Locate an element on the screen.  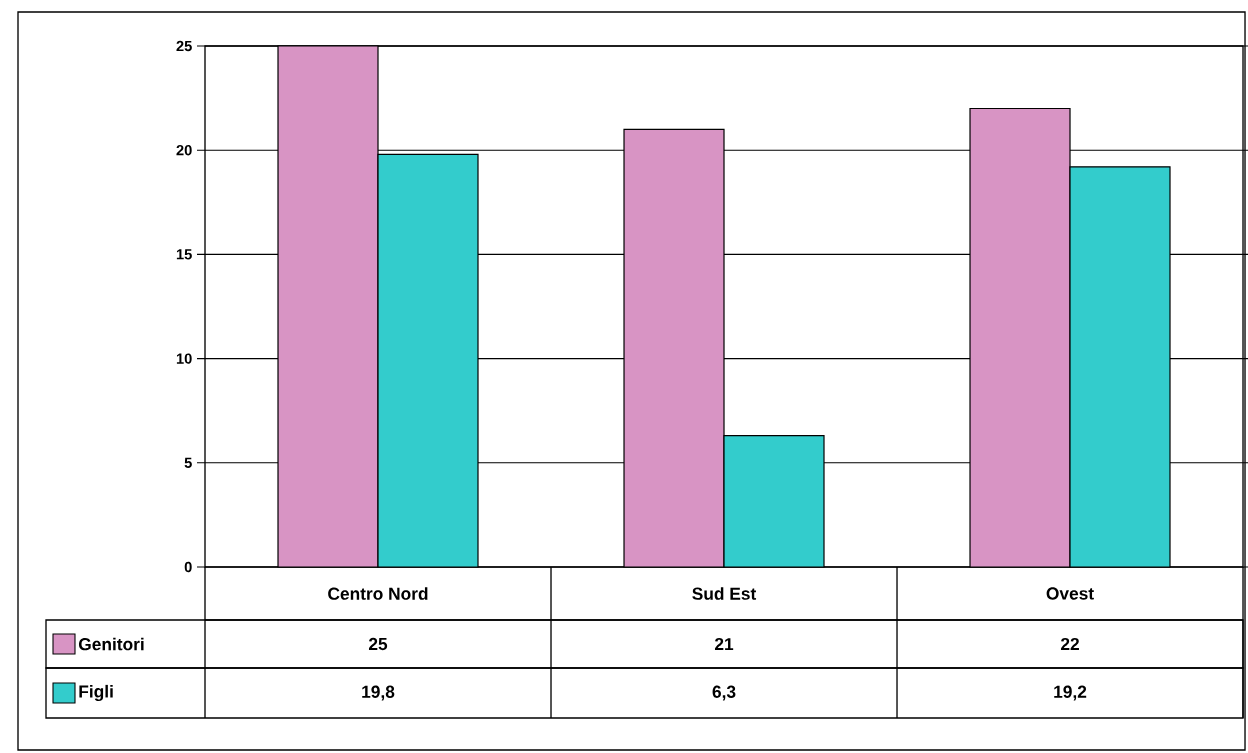
y-tick-label: 5 is located at coordinates (188, 462).